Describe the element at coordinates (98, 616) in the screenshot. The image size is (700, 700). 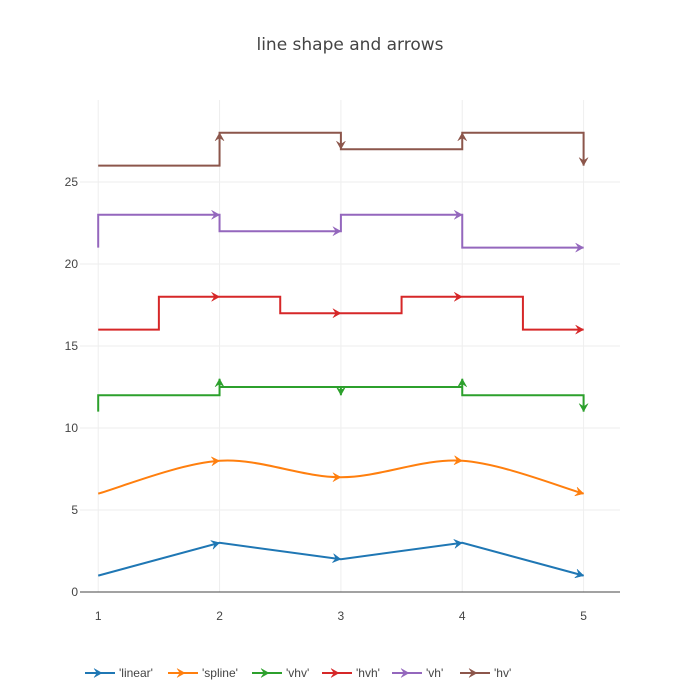
I see `x-tick-label: 1` at that location.